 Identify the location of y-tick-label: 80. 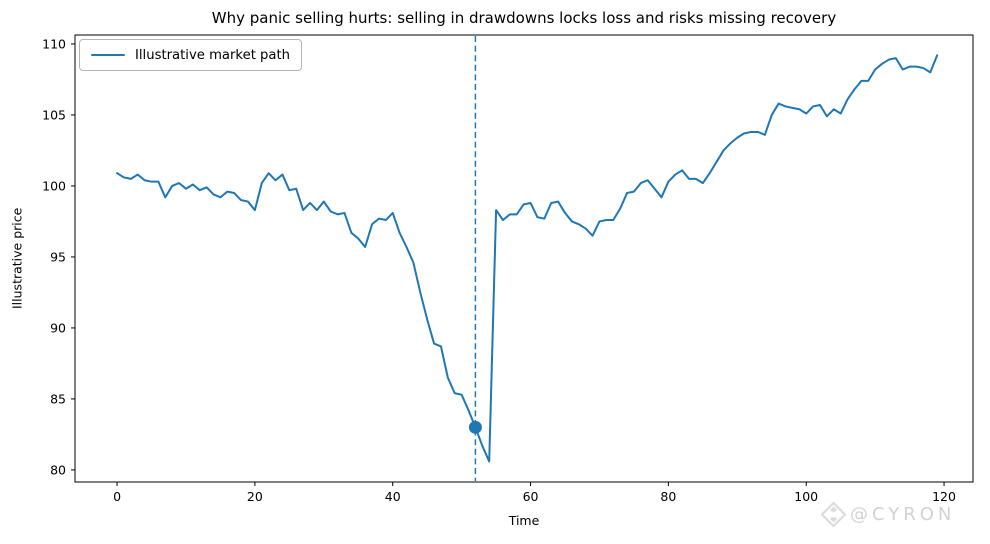
(58, 469).